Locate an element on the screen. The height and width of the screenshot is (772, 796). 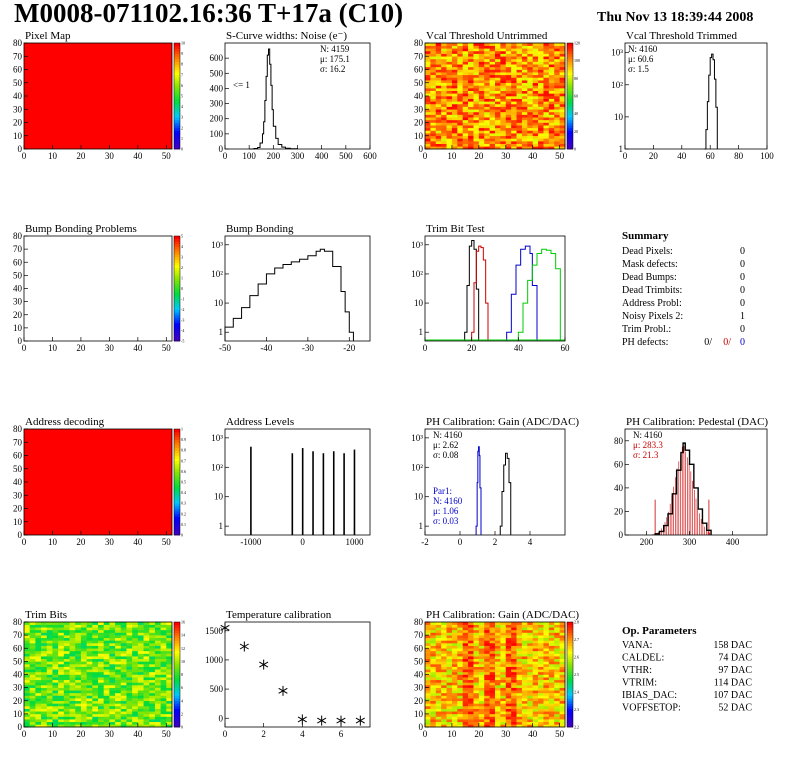
palette-tick-label: 14 is located at coordinates (183, 635).